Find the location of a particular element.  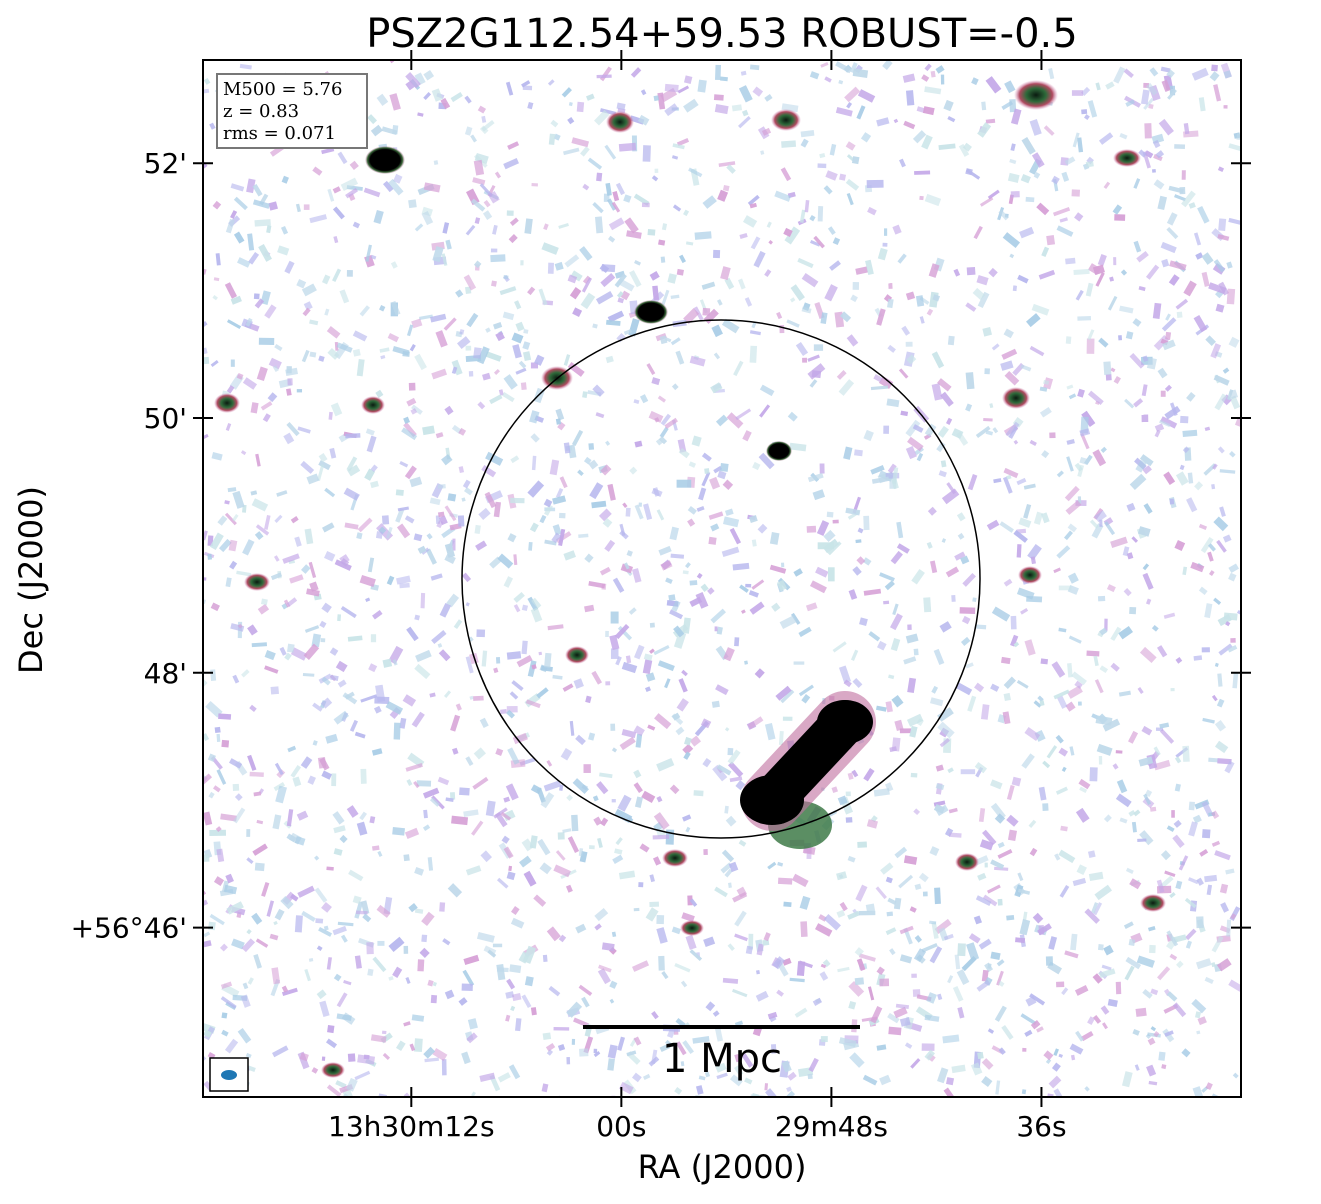

scale-bar-label: 1 Mpc is located at coordinates (722, 1059).